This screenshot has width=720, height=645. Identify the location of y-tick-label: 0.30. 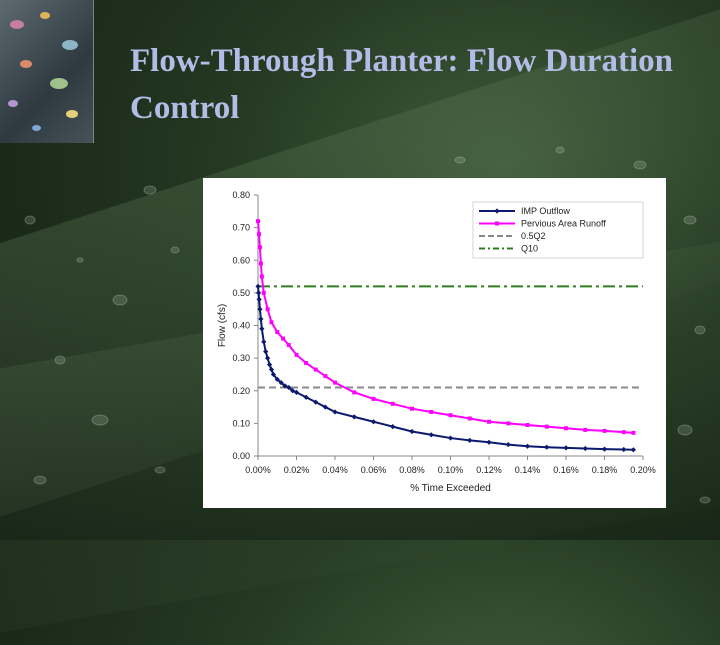
(241, 358).